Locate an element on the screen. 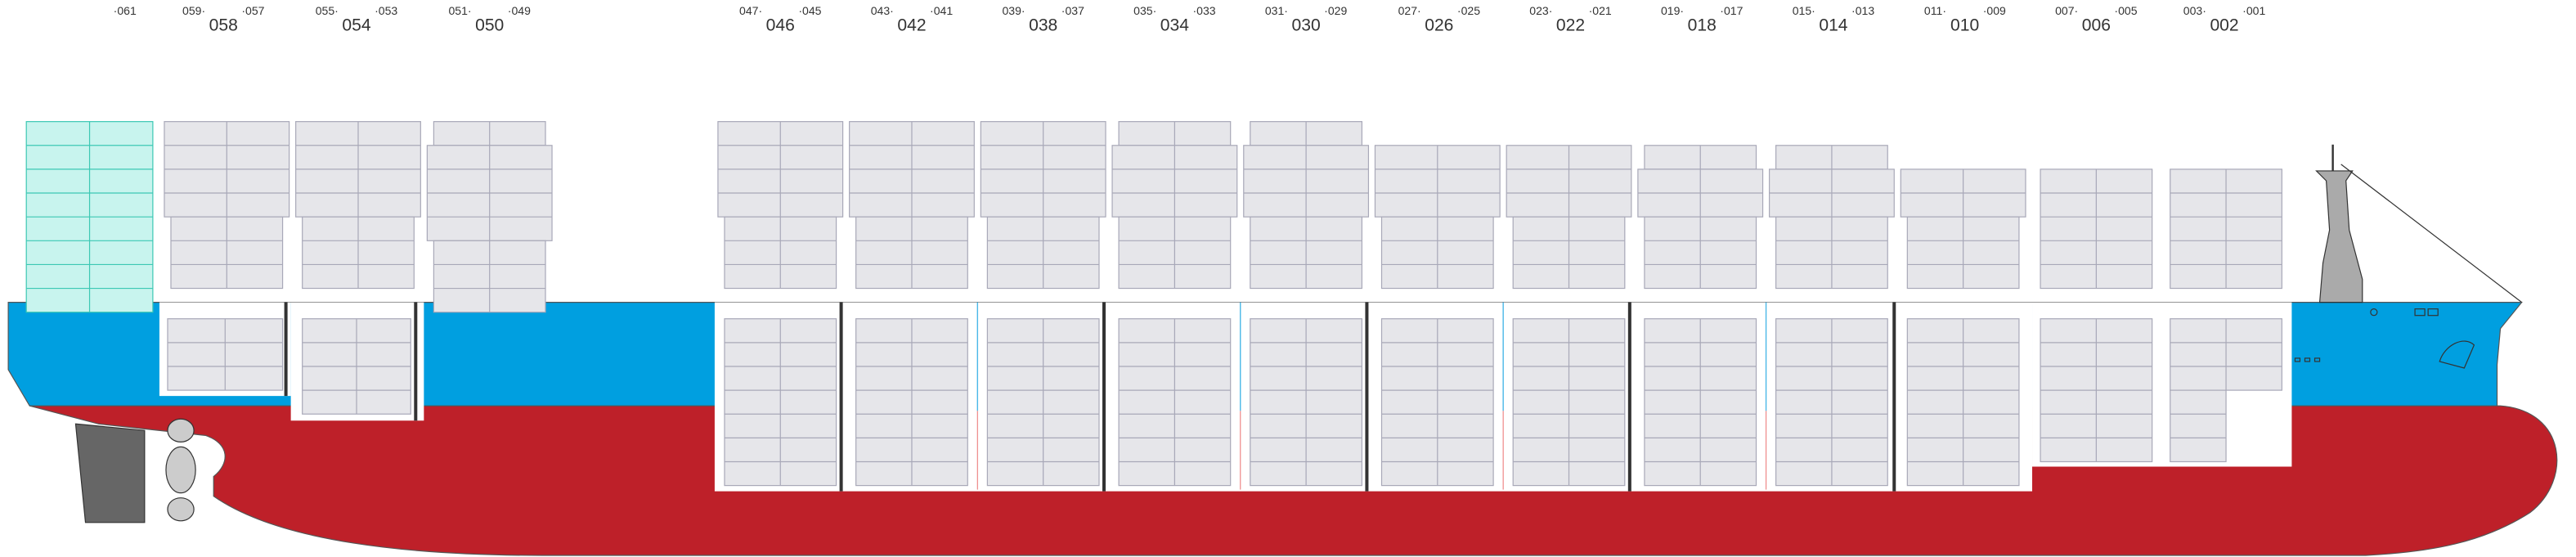 This screenshot has width=2576, height=557. bay-fwd: 011· is located at coordinates (1935, 11).